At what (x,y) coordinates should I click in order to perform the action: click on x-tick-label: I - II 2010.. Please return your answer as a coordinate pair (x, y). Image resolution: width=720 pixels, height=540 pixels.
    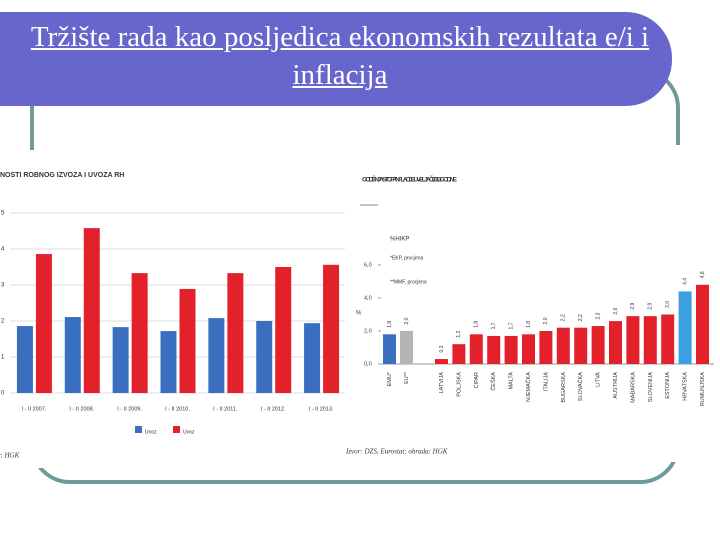
    Looking at the image, I should click on (177, 409).